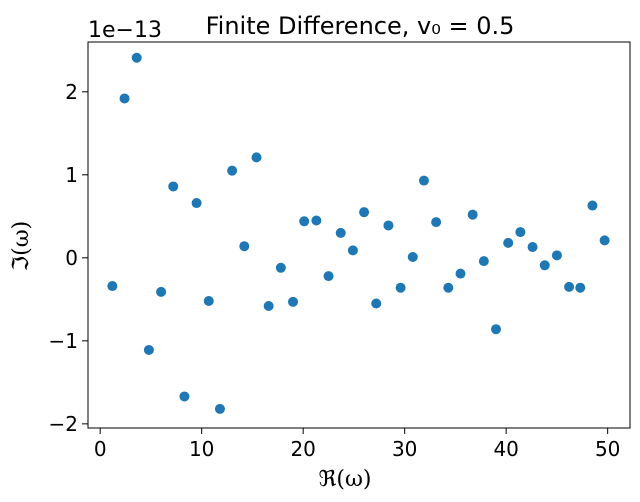 The width and height of the screenshot is (640, 502). Describe the element at coordinates (404, 449) in the screenshot. I see `x-tick-label: 30` at that location.